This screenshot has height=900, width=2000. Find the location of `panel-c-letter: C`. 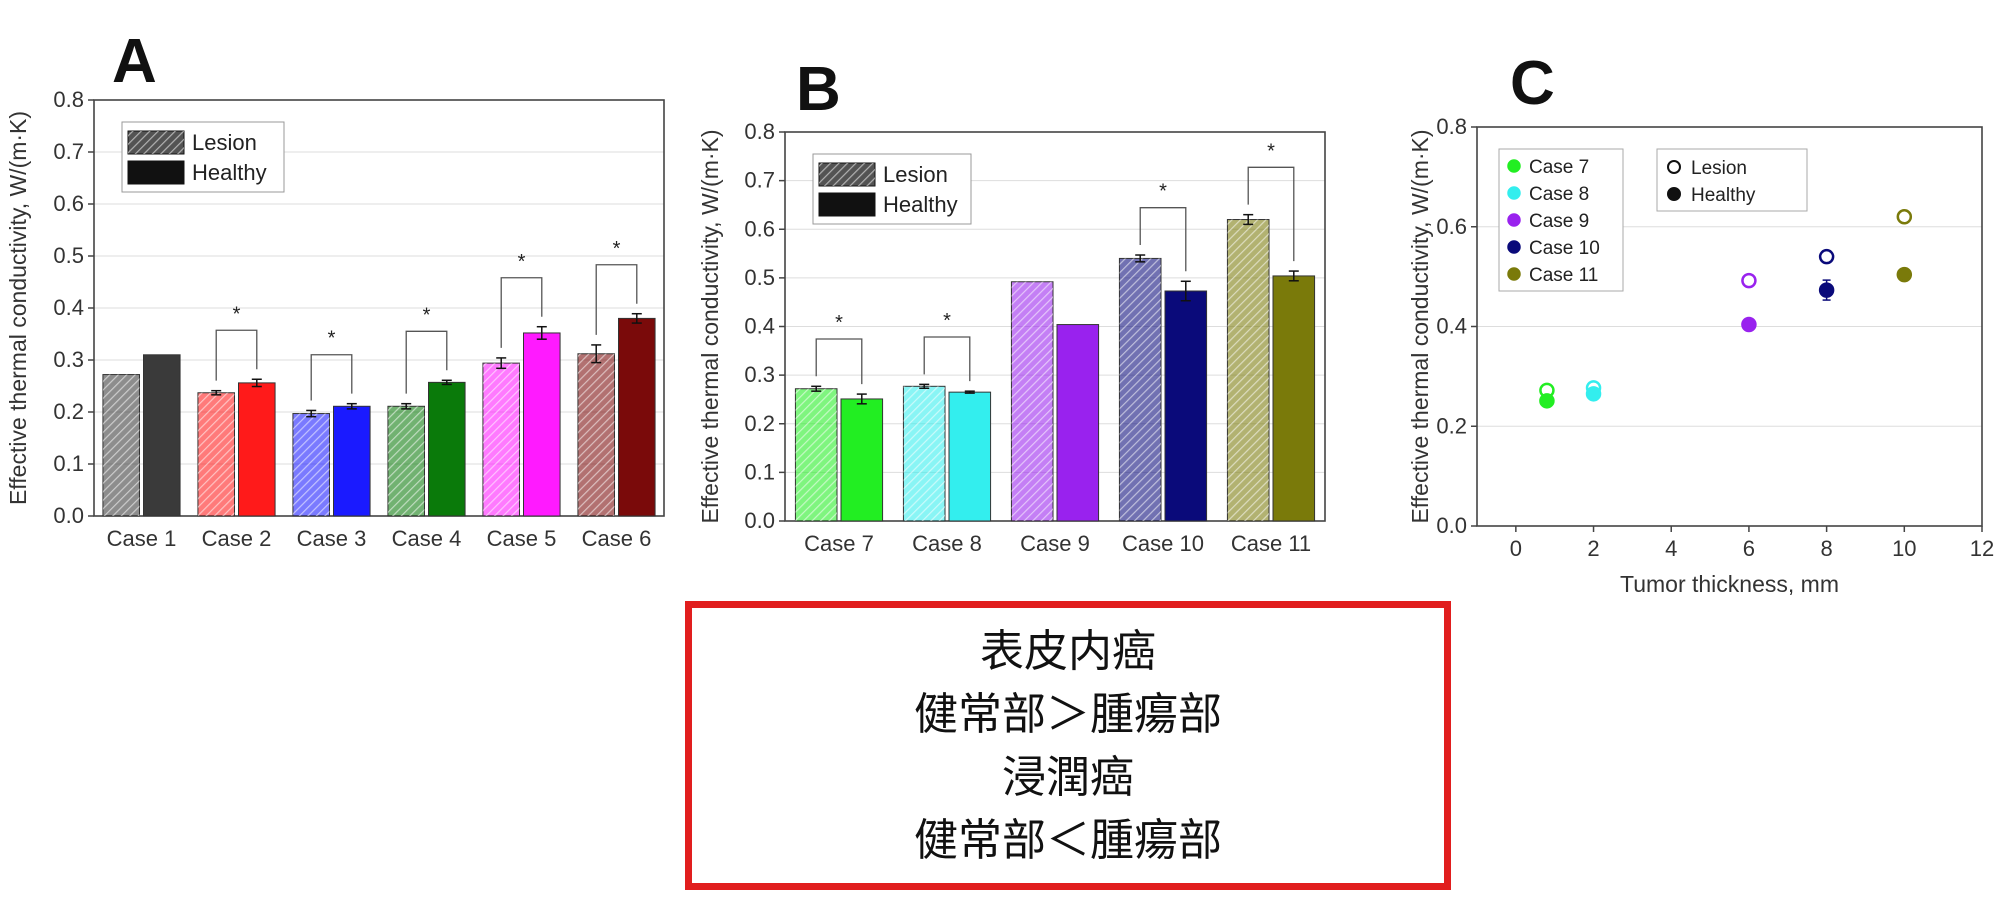

panel-c-letter: C is located at coordinates (1532, 83).